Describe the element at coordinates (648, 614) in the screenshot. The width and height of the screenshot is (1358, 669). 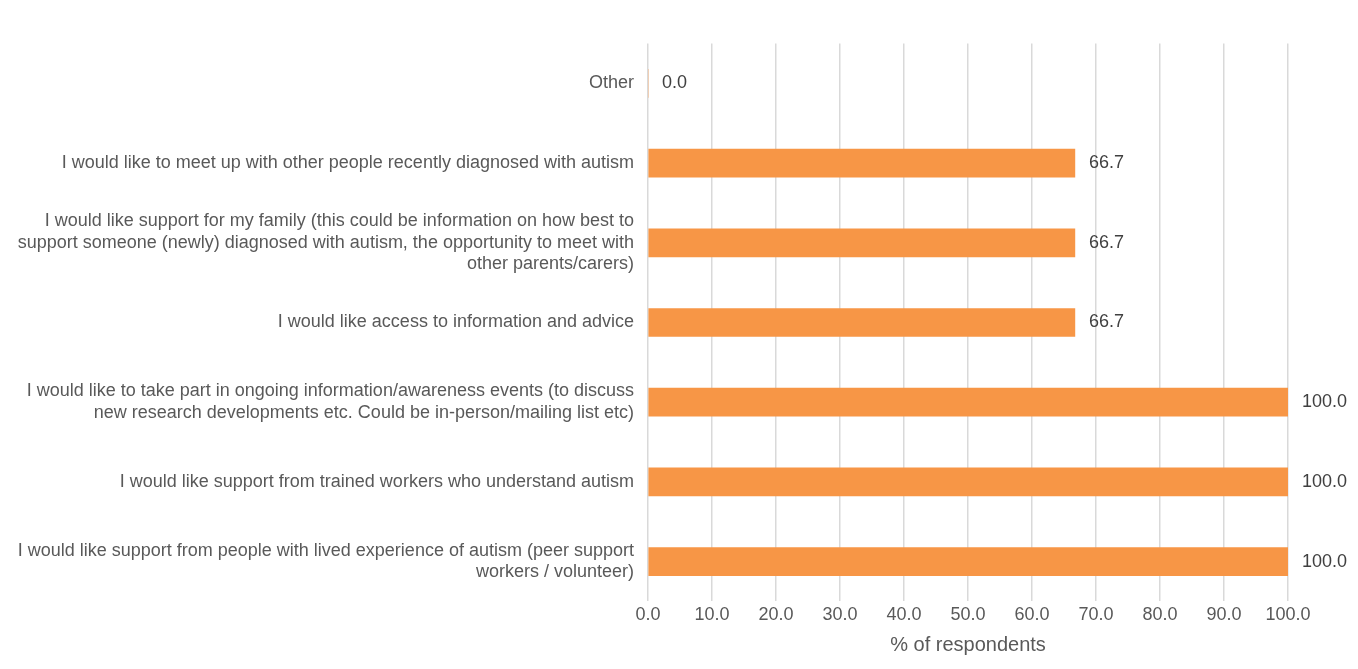
I see `x-tick-label: 0.0` at that location.